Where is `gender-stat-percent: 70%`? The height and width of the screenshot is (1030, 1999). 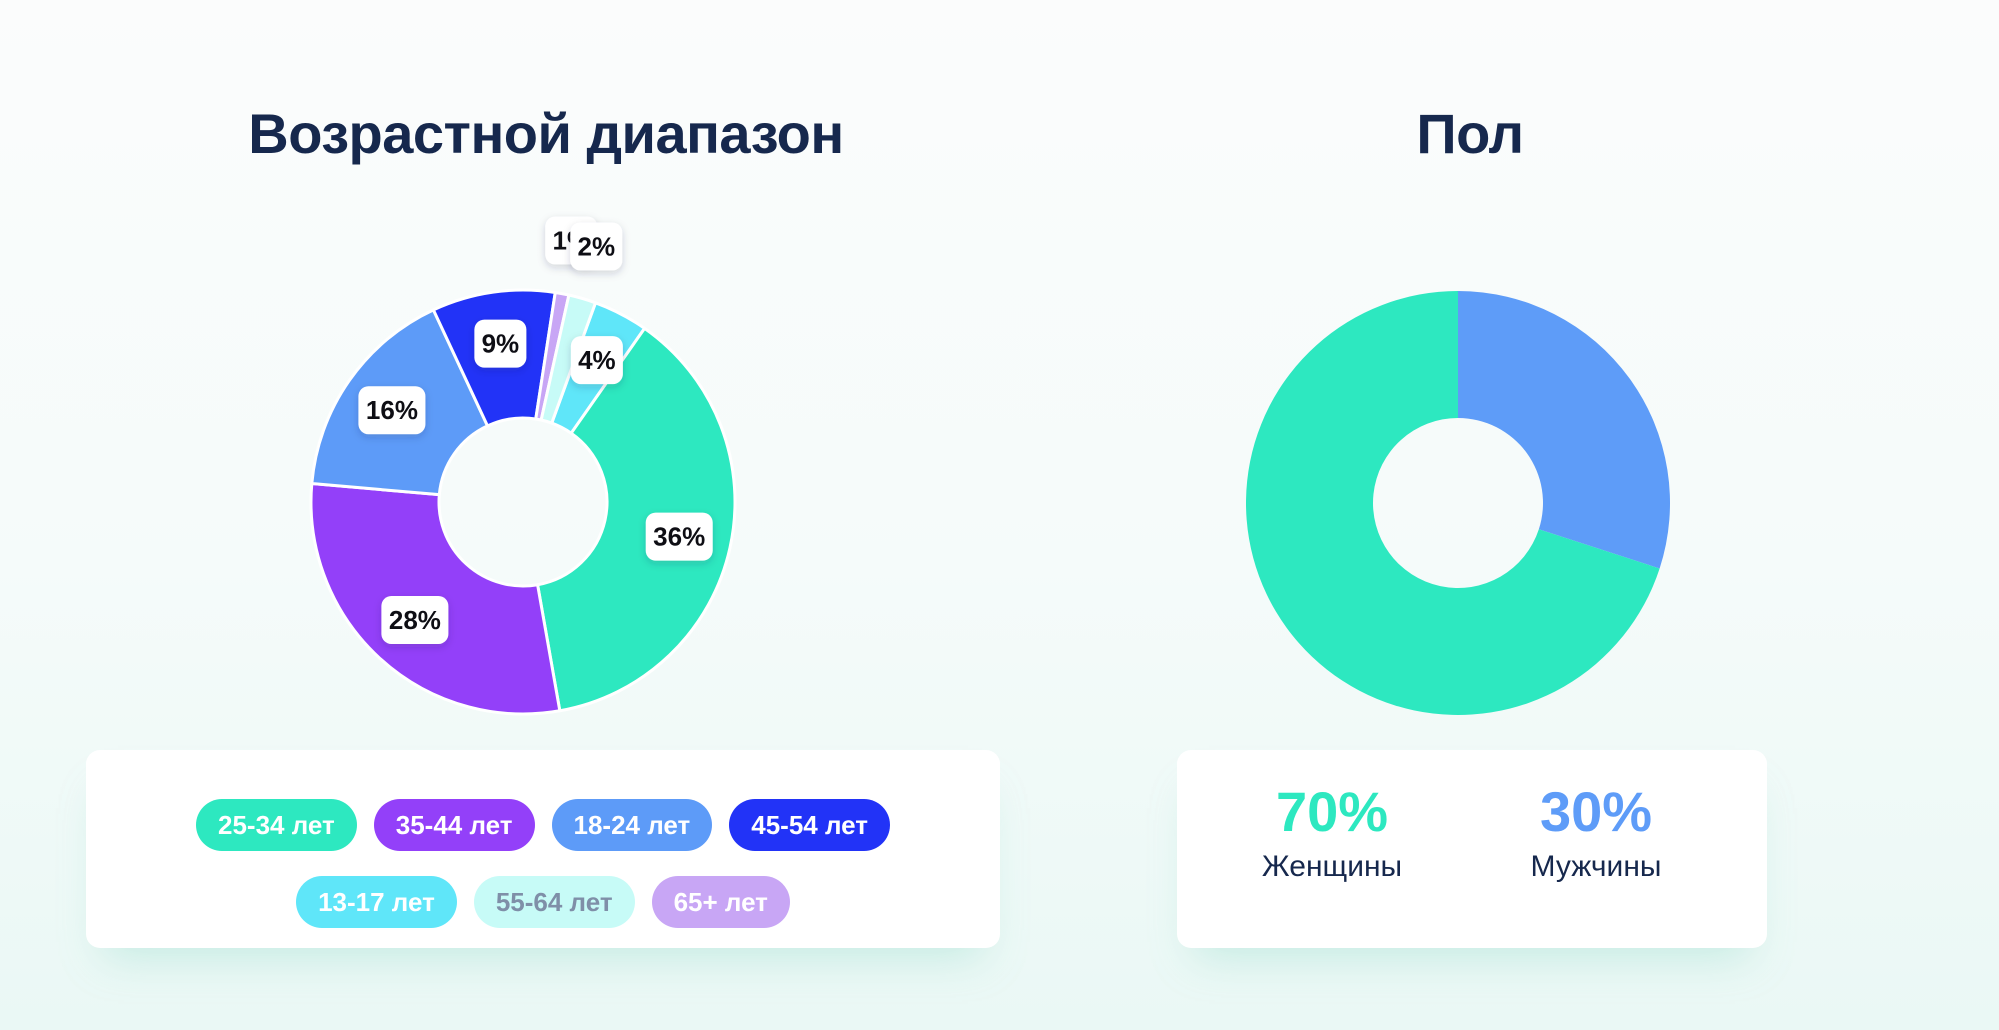
gender-stat-percent: 70% is located at coordinates (1332, 811).